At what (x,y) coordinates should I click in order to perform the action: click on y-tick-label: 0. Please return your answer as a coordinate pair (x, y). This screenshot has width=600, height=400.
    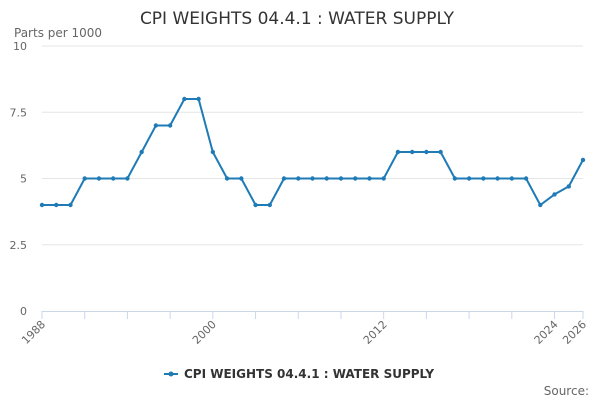
    Looking at the image, I should click on (23, 311).